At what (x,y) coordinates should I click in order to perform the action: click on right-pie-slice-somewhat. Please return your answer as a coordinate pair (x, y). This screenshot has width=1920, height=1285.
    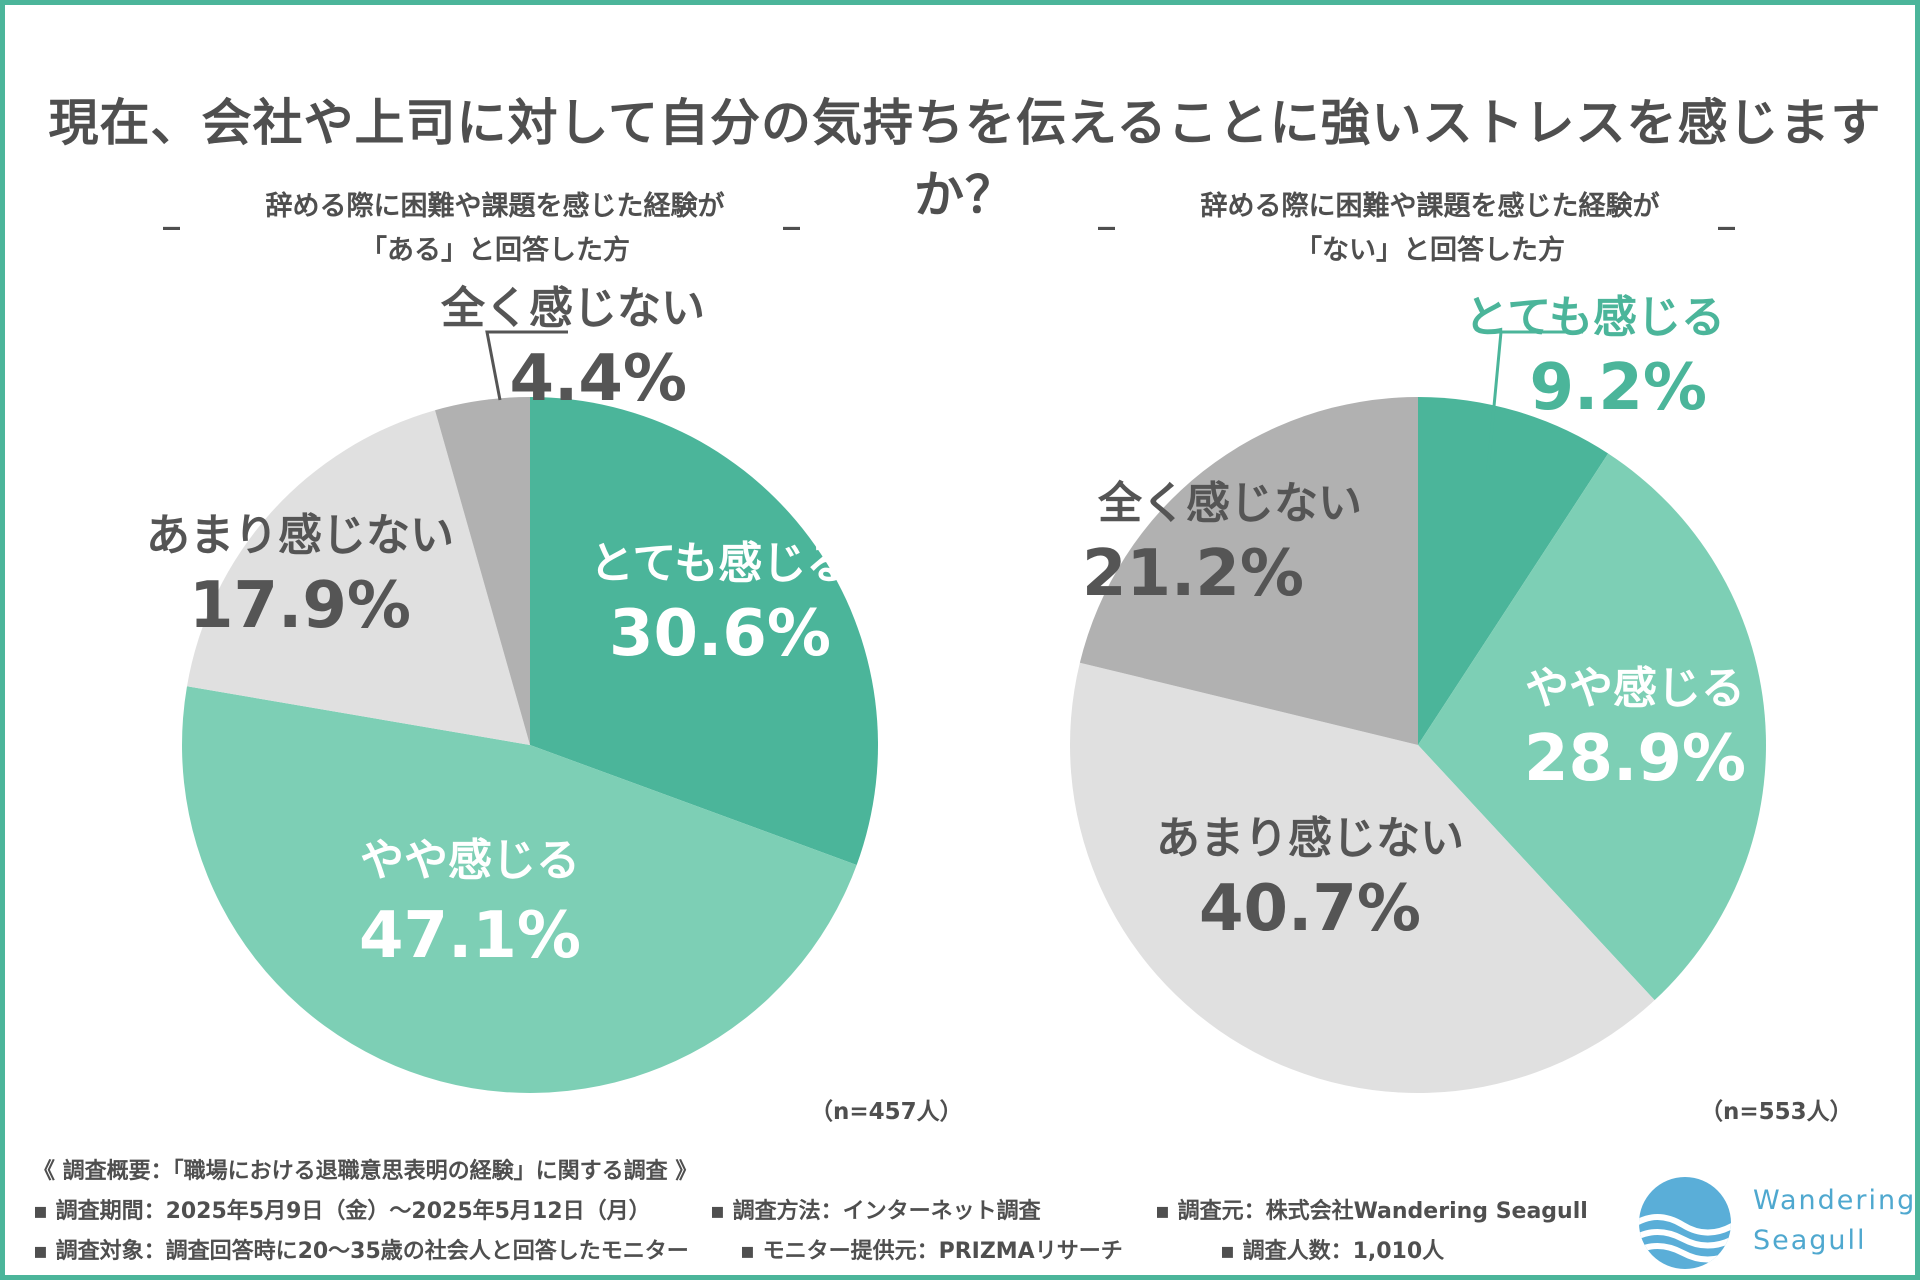
    Looking at the image, I should click on (1592, 727).